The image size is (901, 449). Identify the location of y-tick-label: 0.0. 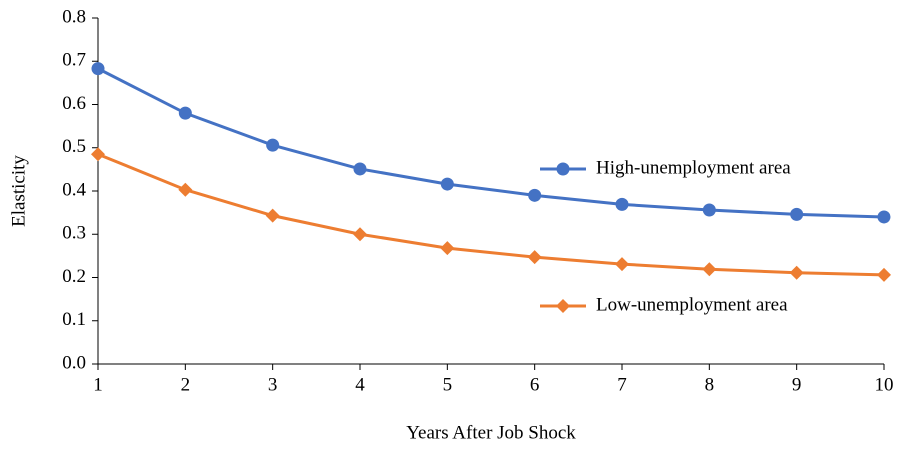
(74, 362).